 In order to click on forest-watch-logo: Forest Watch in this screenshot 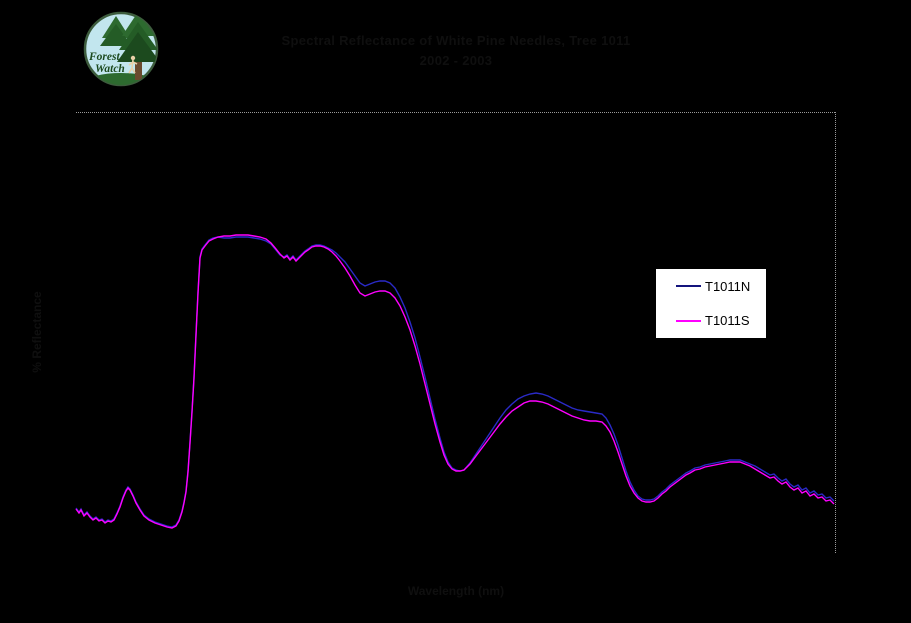, I will do `click(121, 49)`.